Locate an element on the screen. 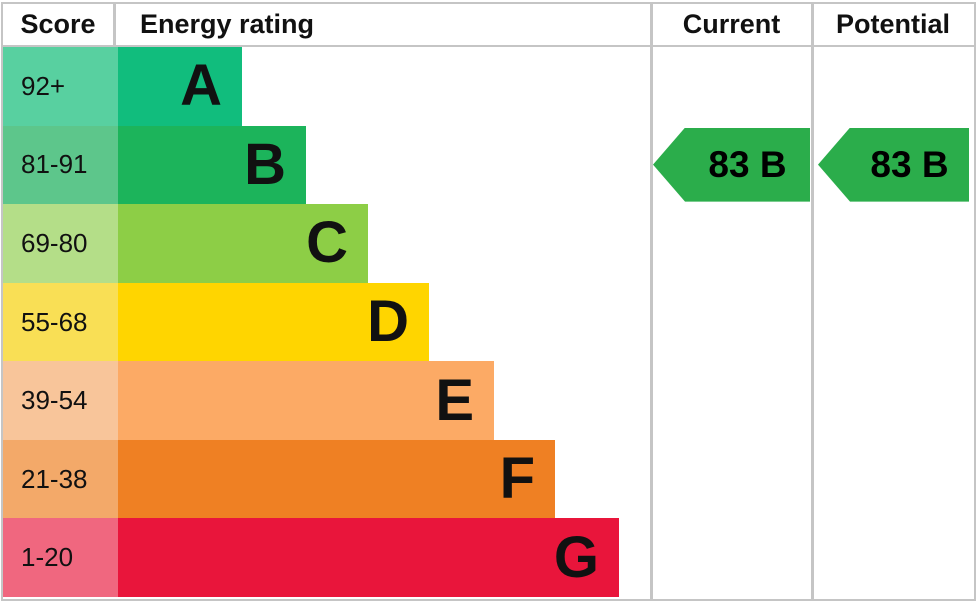 The width and height of the screenshot is (980, 607). band-score-range: 1-20 is located at coordinates (60, 558).